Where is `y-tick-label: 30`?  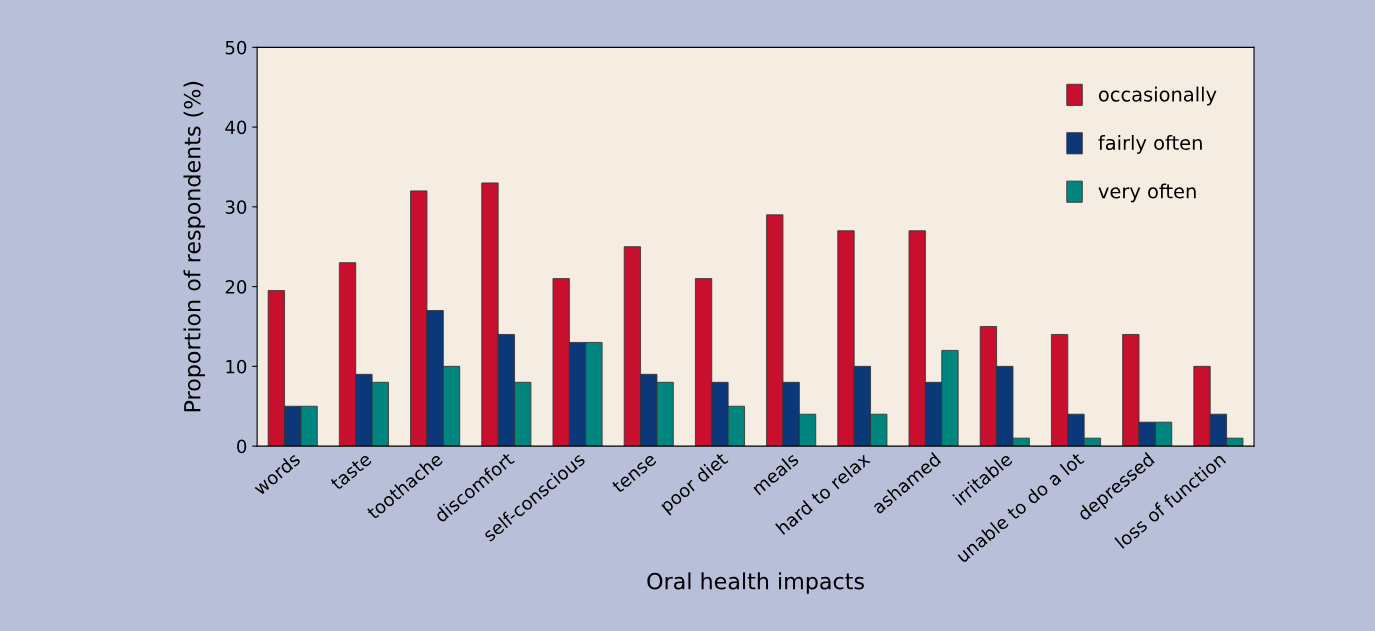 y-tick-label: 30 is located at coordinates (236, 207).